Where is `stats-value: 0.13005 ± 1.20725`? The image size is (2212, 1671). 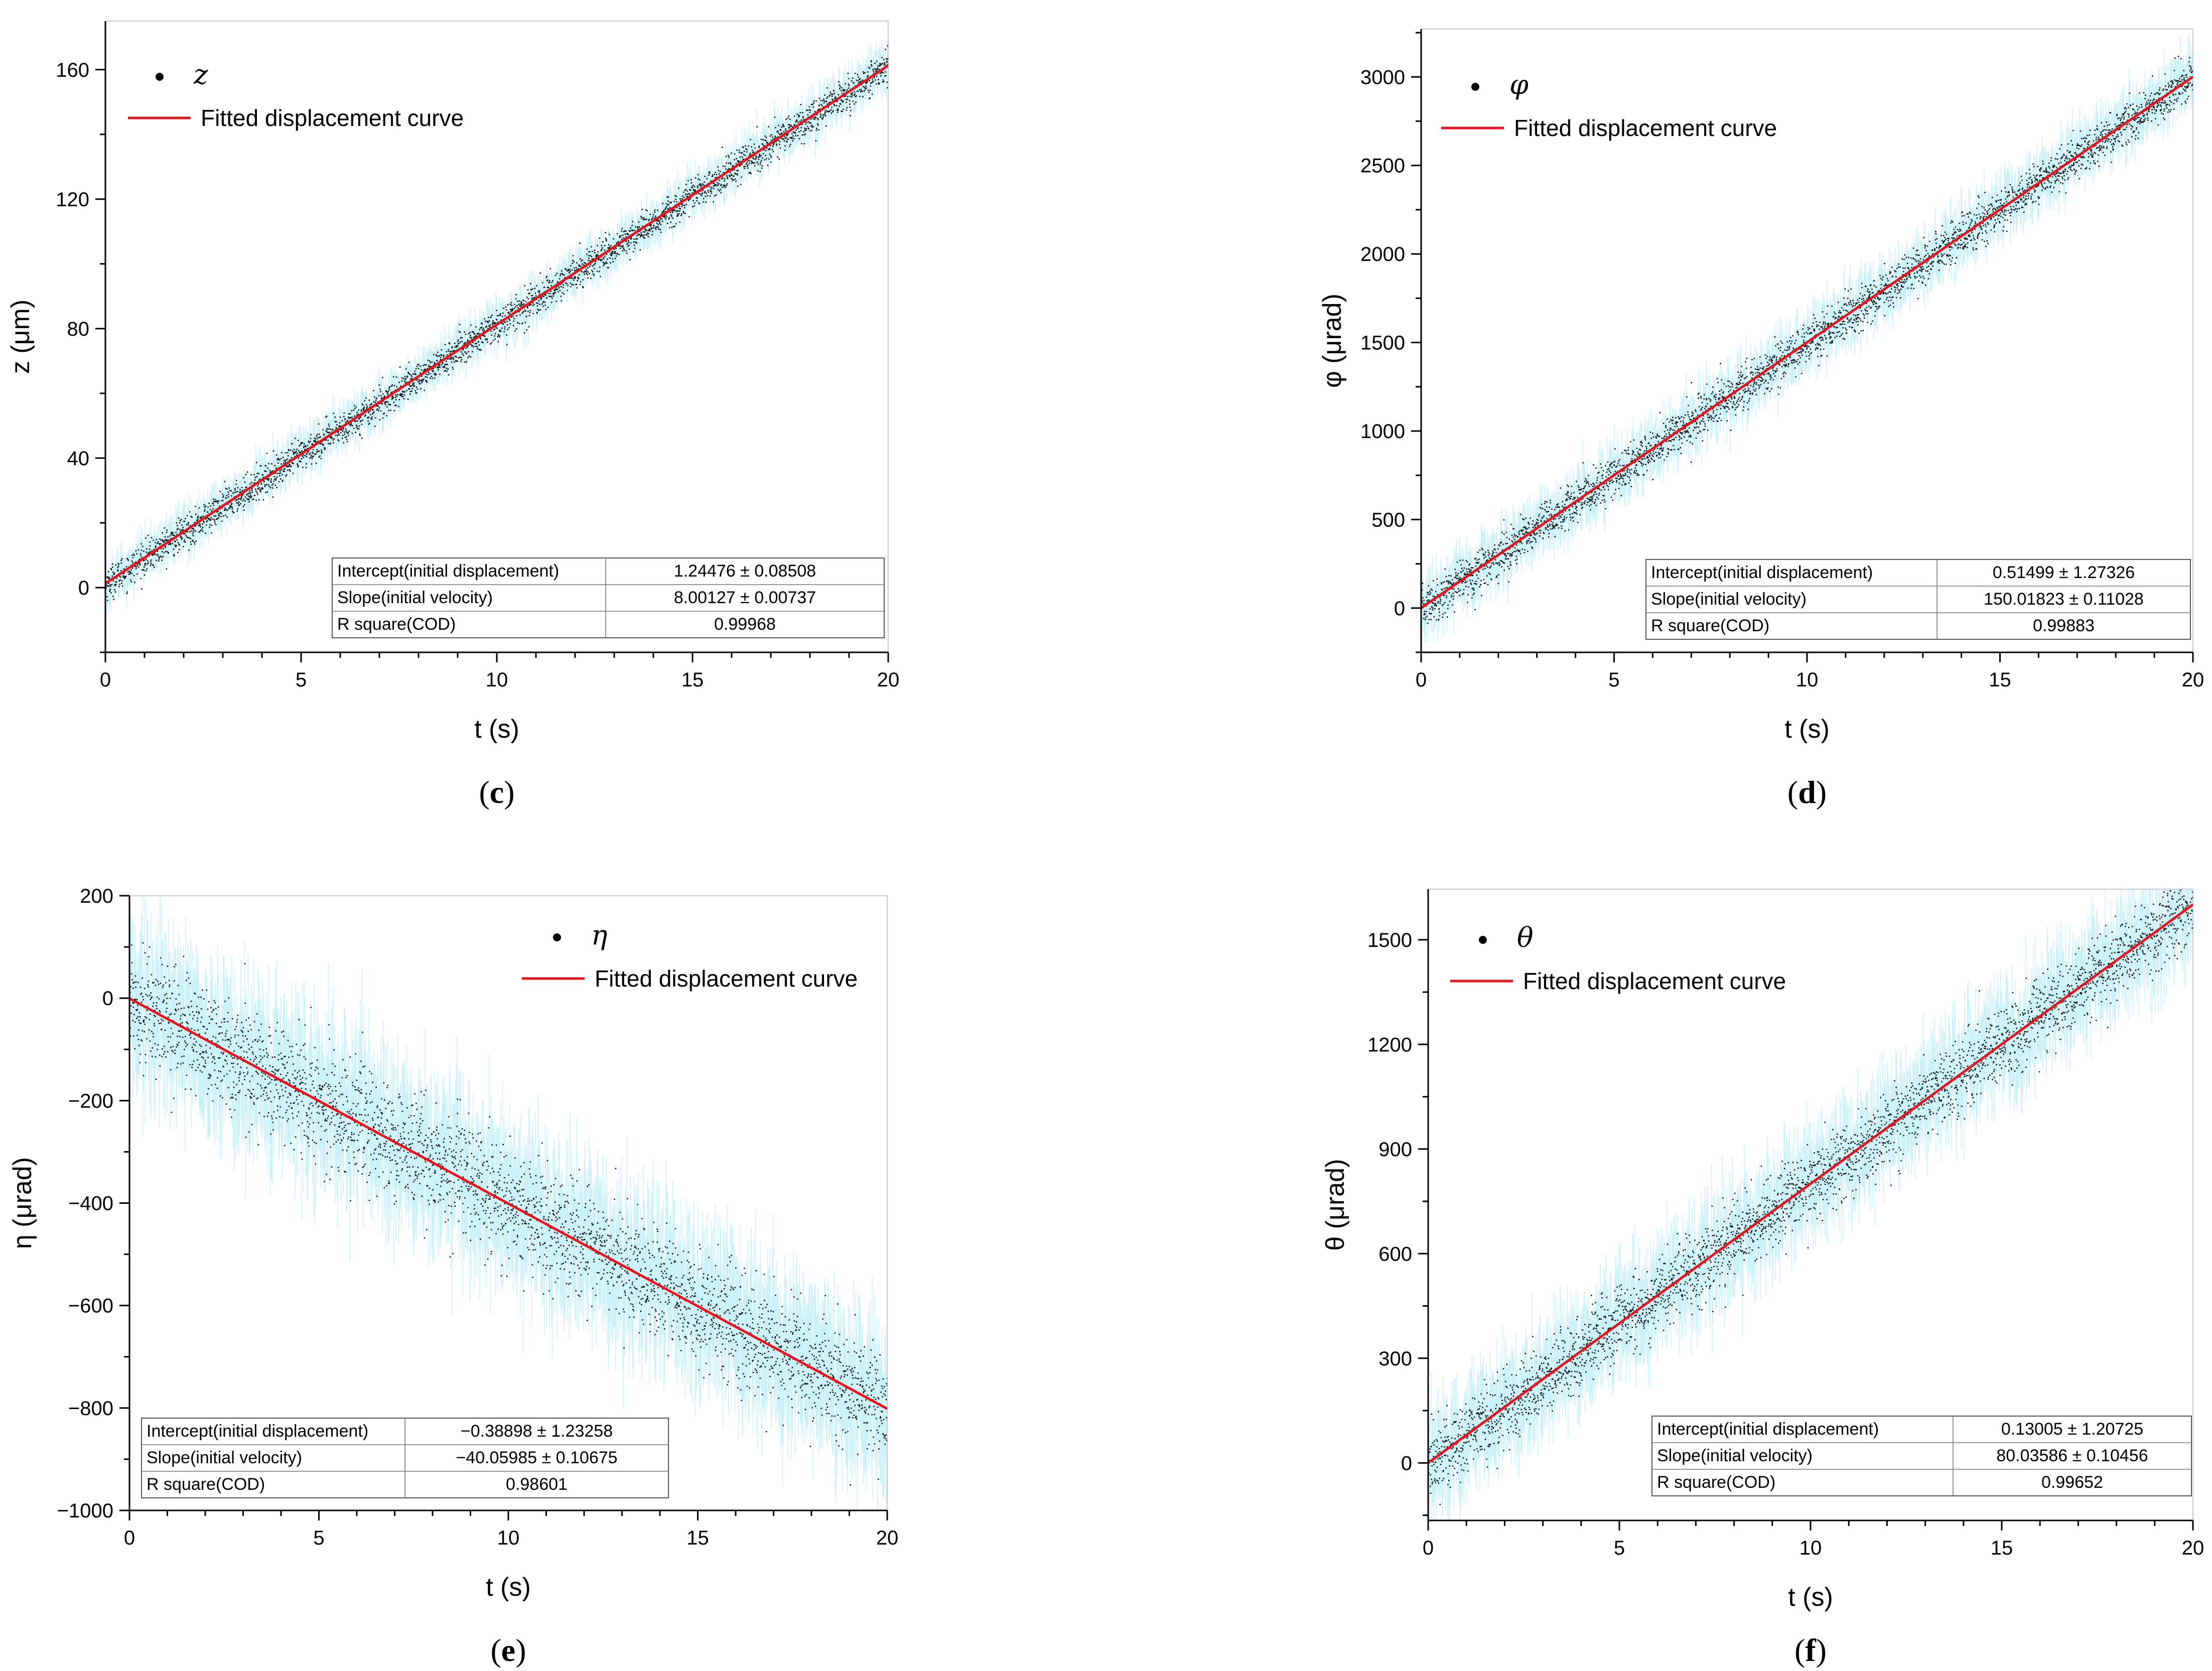
stats-value: 0.13005 ± 1.20725 is located at coordinates (2072, 1429).